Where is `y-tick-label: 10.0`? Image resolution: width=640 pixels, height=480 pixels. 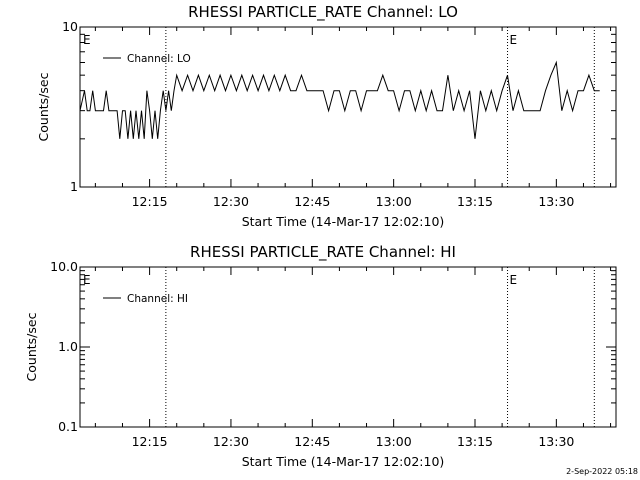
y-tick-label: 10.0 is located at coordinates (64, 266).